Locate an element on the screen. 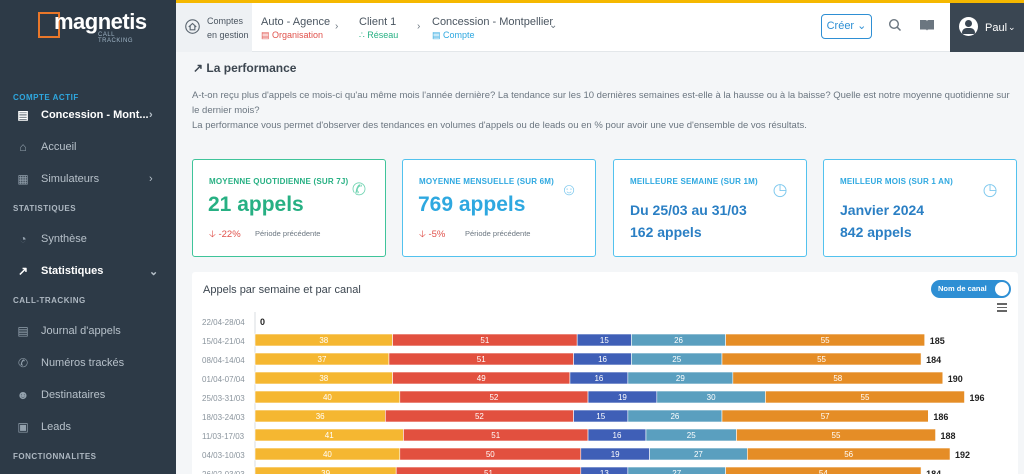 The height and width of the screenshot is (474, 1024). bar-data-label: 15 is located at coordinates (600, 416).